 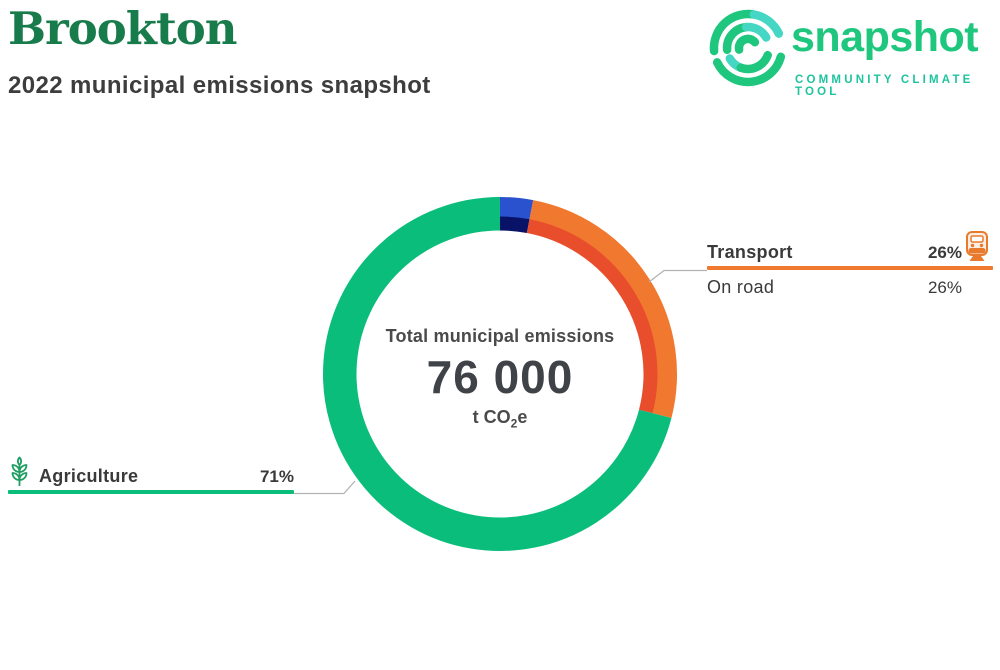 What do you see at coordinates (19, 472) in the screenshot?
I see `wheat-icon` at bounding box center [19, 472].